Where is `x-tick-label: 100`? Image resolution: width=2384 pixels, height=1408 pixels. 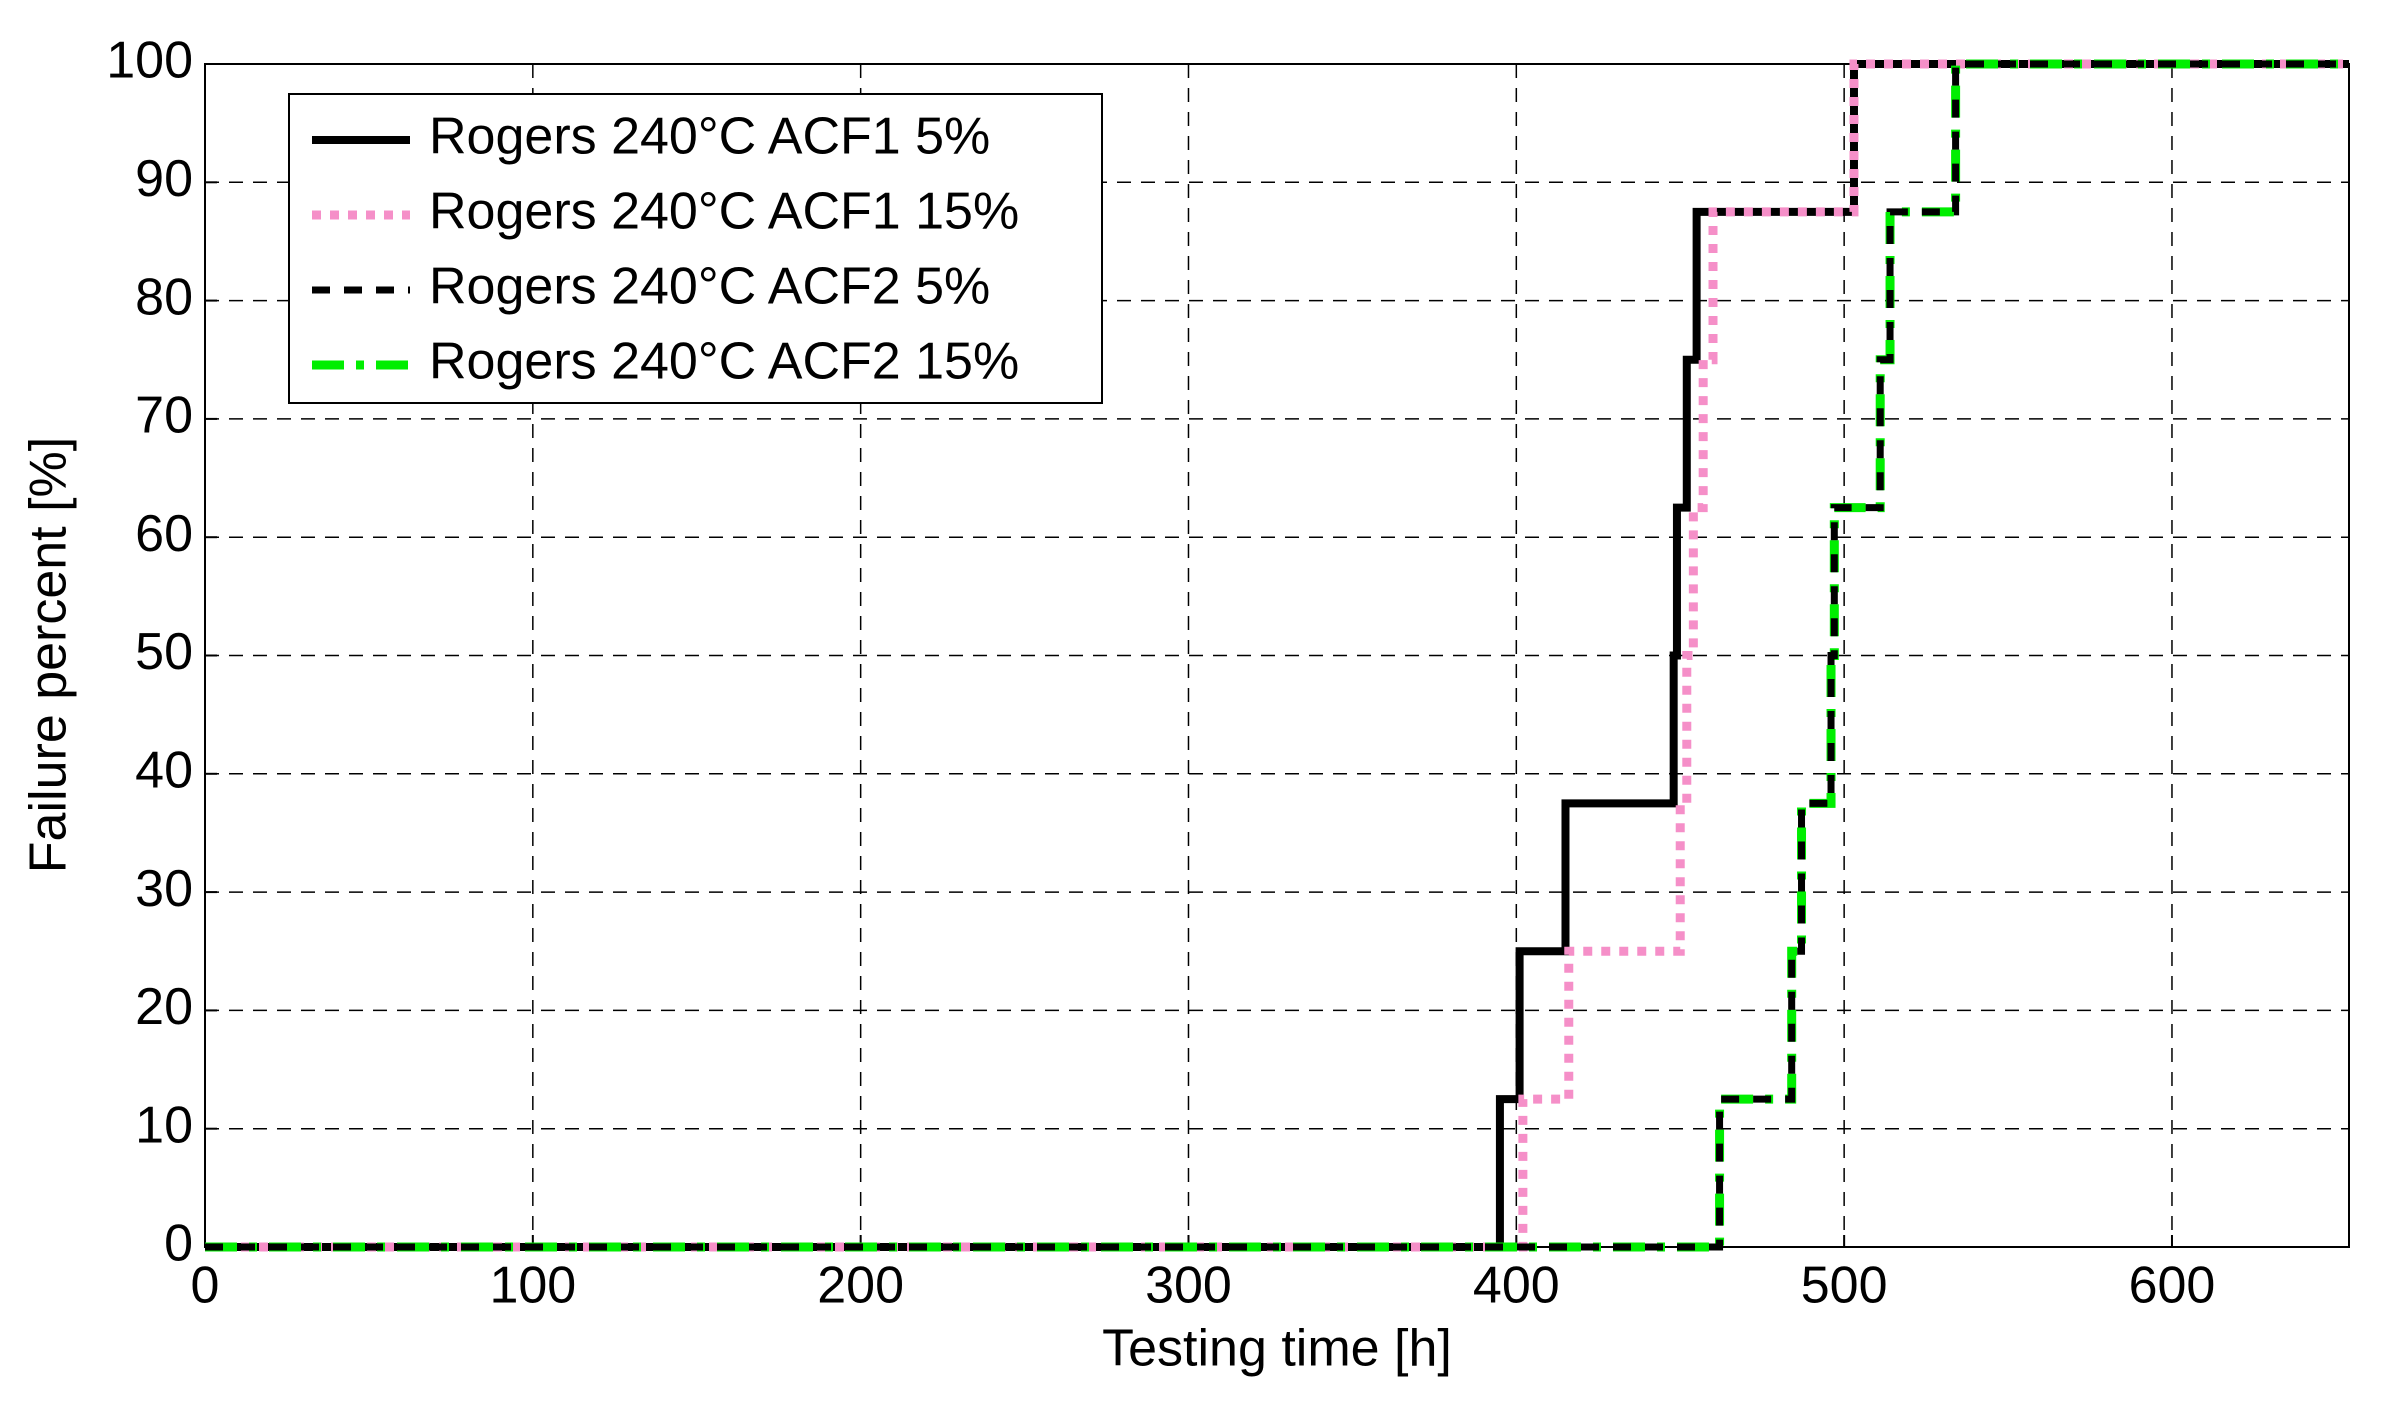 x-tick-label: 100 is located at coordinates (532, 1286).